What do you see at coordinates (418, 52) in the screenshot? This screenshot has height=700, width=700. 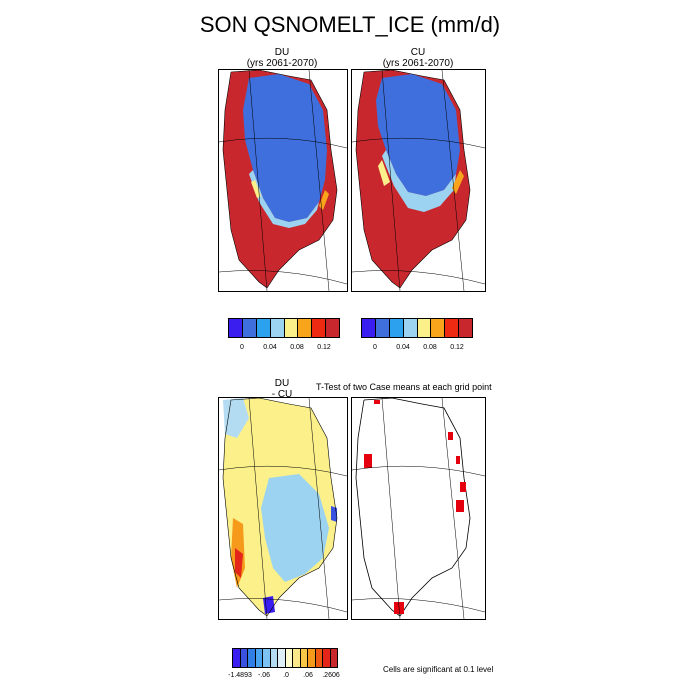 I see `panel-cu-case: CU` at bounding box center [418, 52].